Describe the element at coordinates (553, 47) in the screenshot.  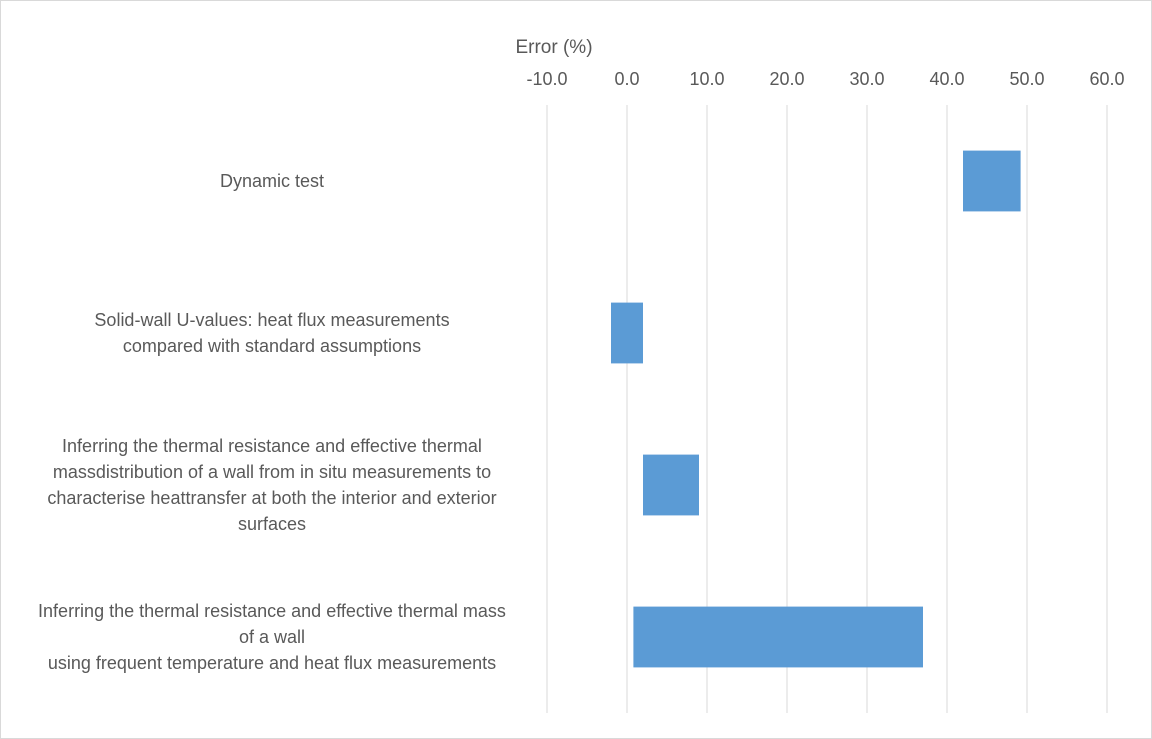
I see `x-axis-title: Error (%)` at that location.